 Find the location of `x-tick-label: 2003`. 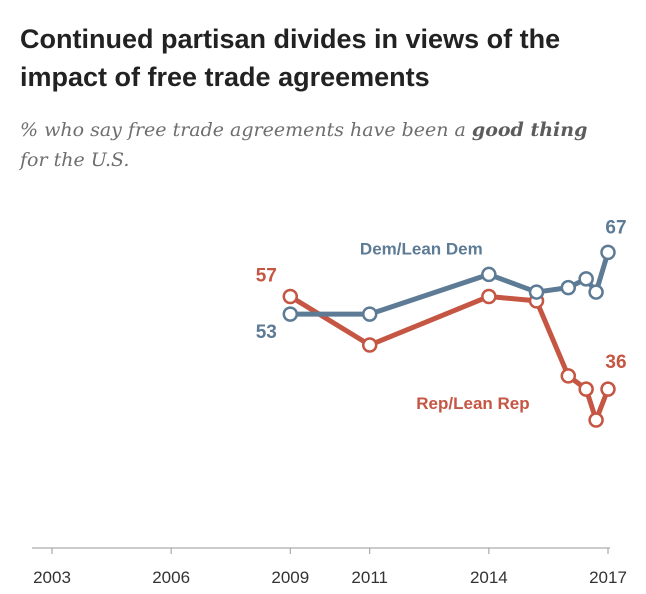

x-tick-label: 2003 is located at coordinates (52, 577).